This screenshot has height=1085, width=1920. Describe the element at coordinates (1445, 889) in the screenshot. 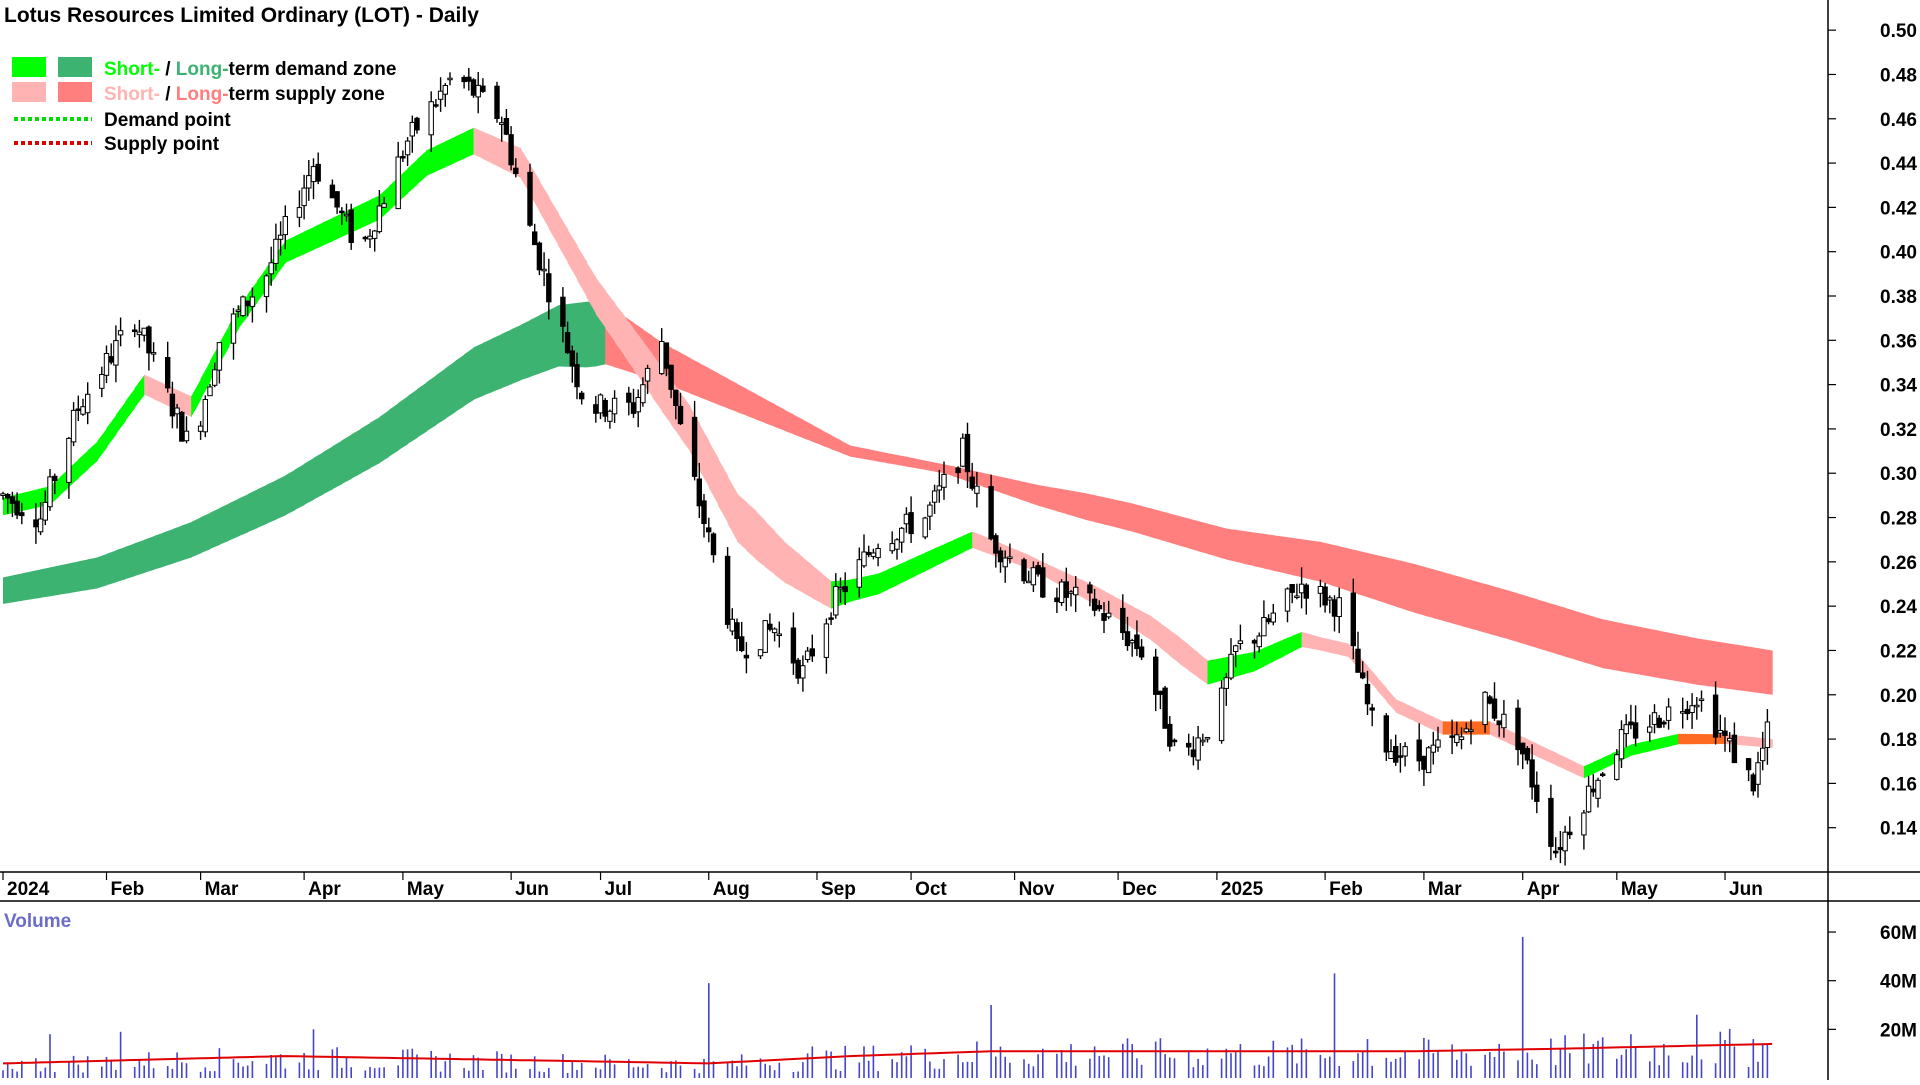

I see `time-tick-label: Mar` at that location.